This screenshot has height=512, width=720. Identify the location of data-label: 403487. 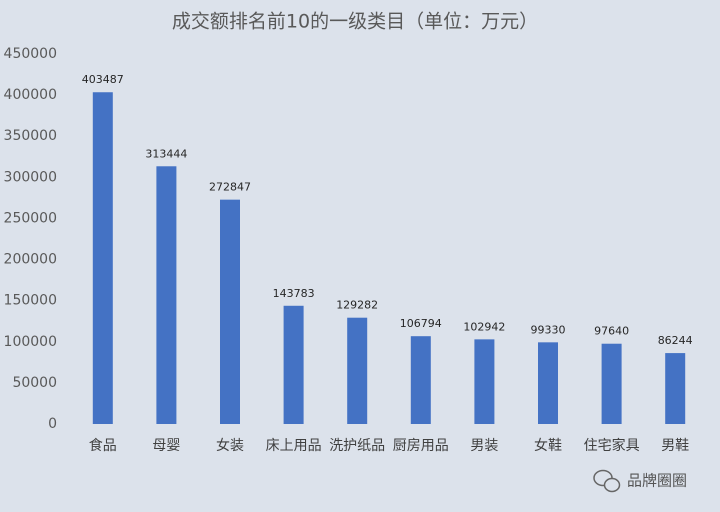
(103, 79).